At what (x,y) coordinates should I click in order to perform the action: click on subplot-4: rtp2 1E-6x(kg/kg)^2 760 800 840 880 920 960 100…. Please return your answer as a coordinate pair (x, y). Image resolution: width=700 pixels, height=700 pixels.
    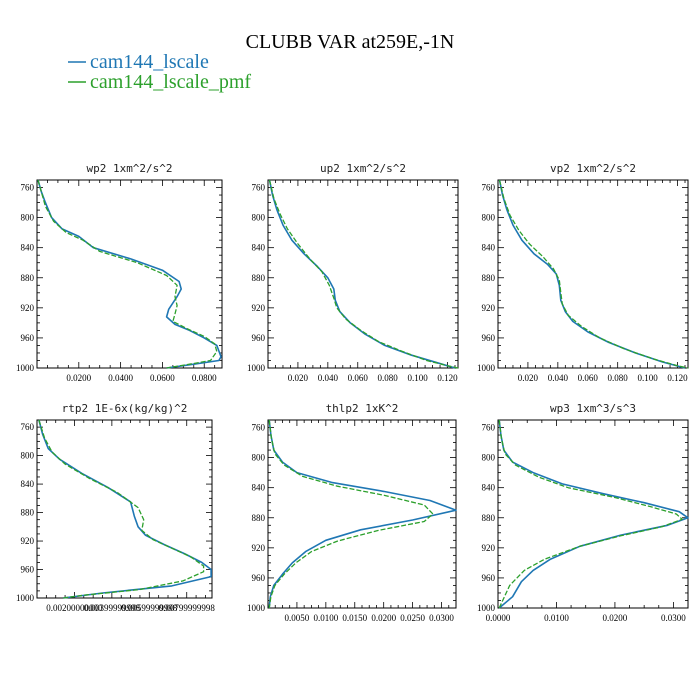
    Looking at the image, I should click on (115, 507).